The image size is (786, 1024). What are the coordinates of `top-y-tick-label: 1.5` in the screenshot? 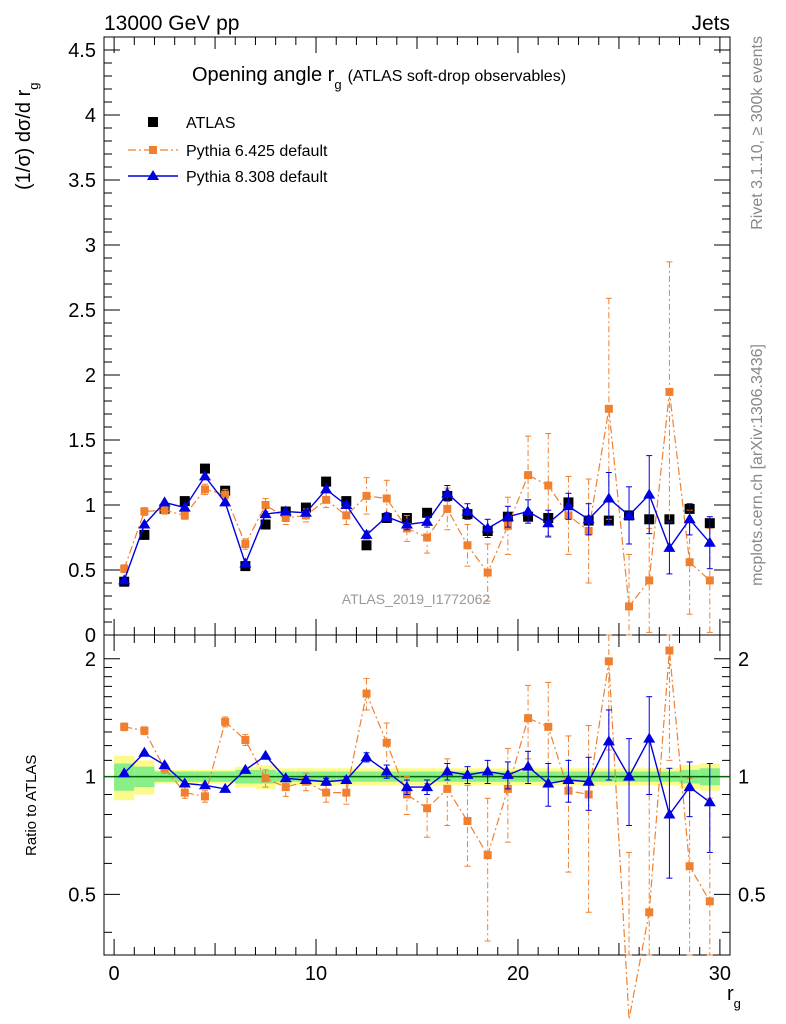 It's located at (82, 441).